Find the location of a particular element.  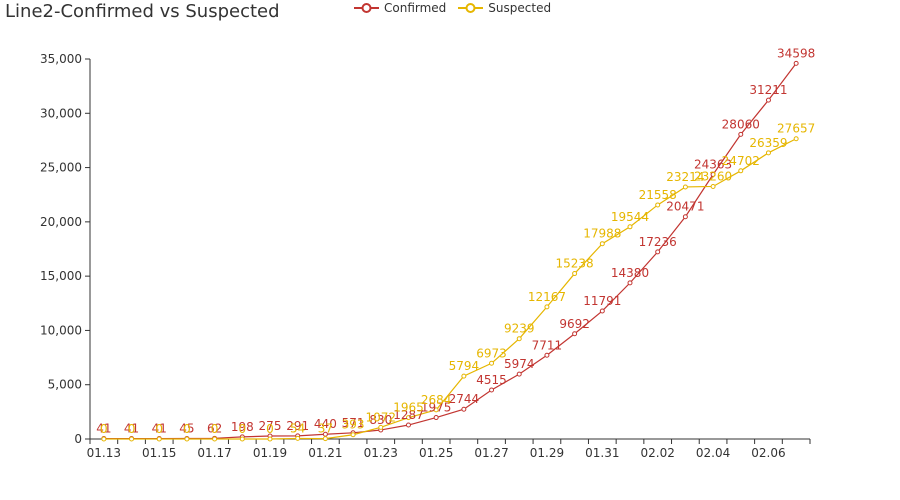

data-label-suspected: 17988 is located at coordinates (602, 234).